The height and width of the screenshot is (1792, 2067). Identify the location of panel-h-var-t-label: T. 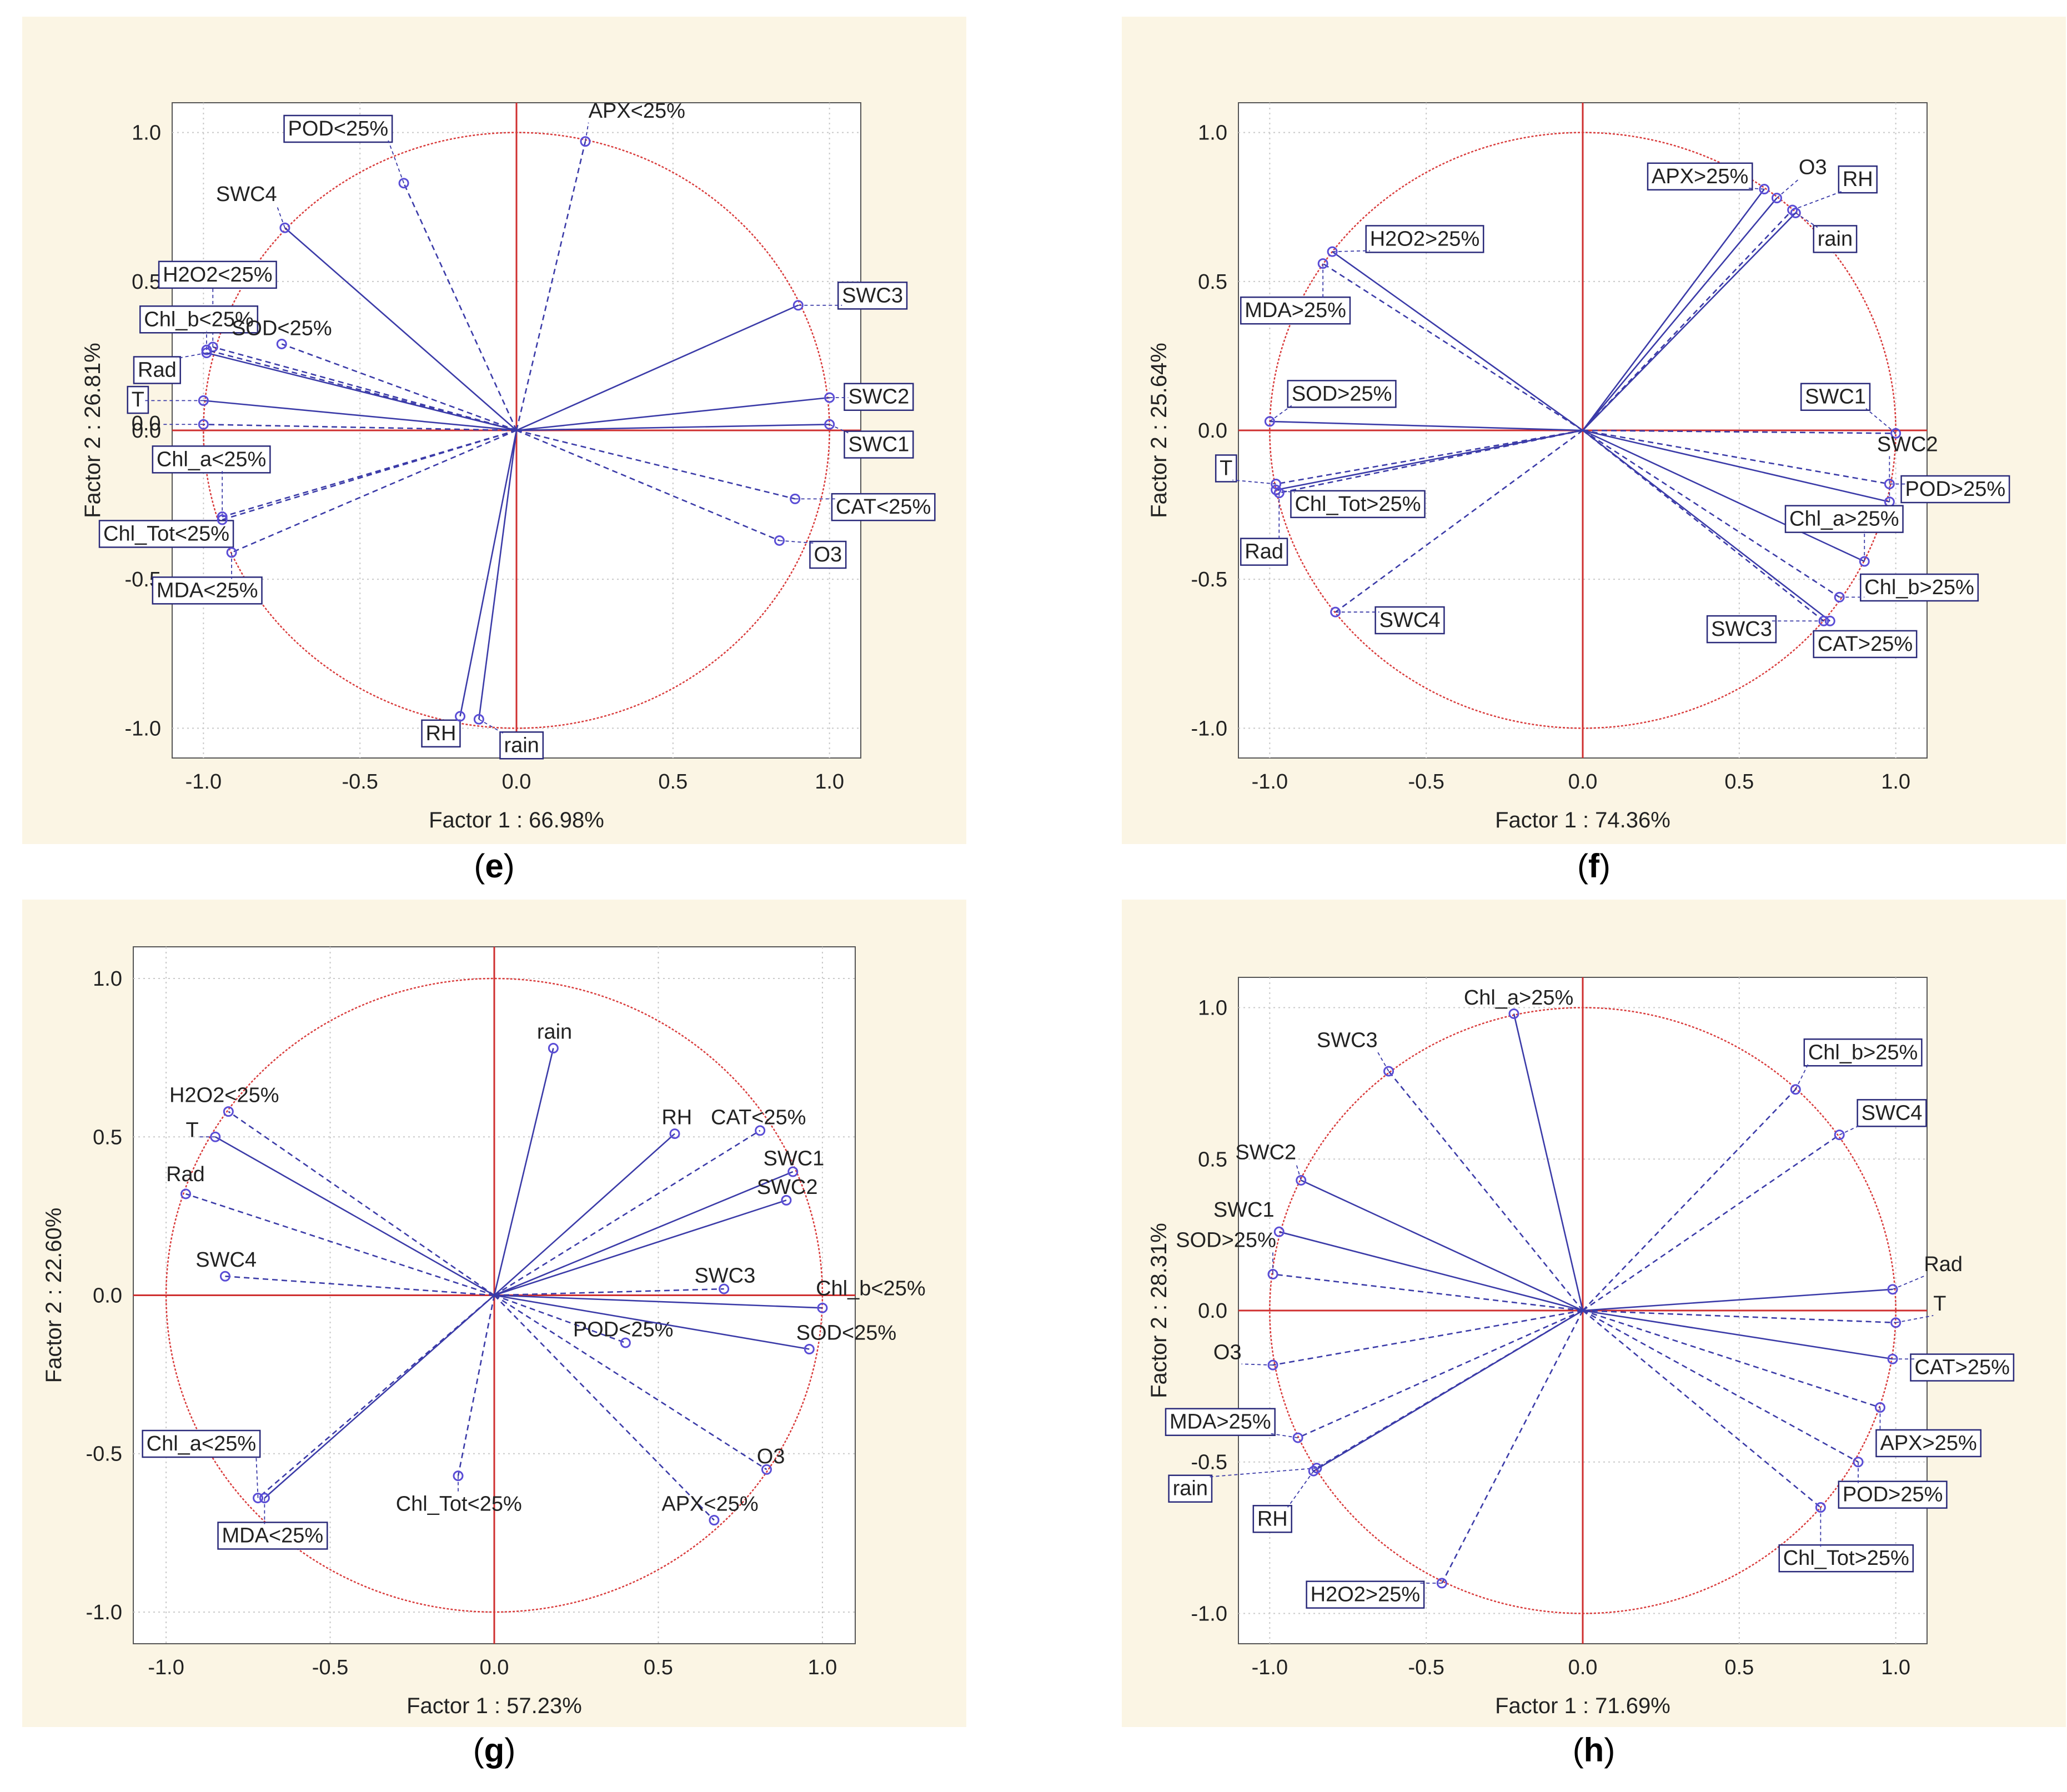
(1939, 1304).